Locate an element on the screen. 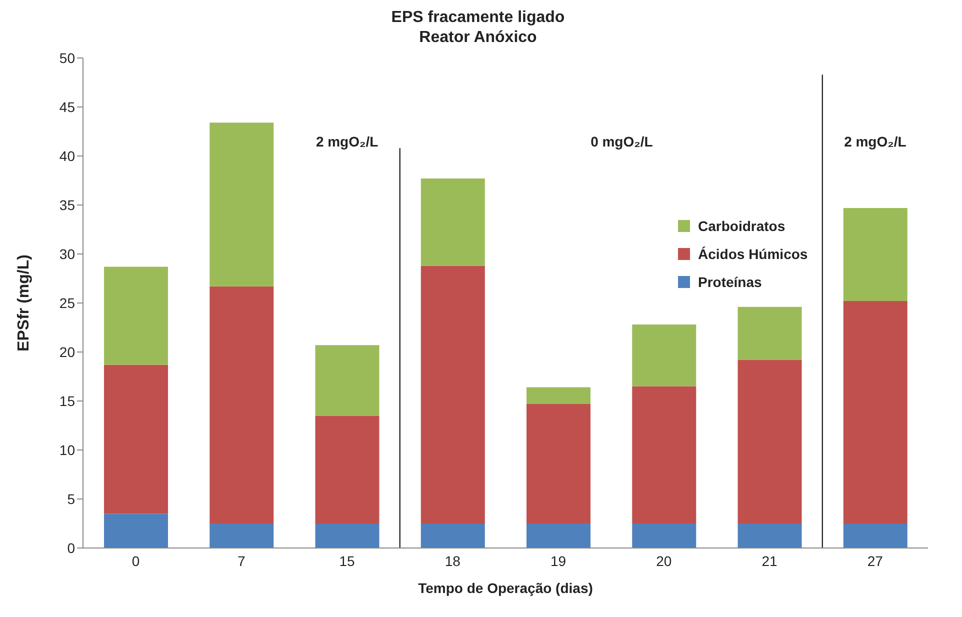 The image size is (962, 617). y-tick-label: 0 is located at coordinates (71, 548).